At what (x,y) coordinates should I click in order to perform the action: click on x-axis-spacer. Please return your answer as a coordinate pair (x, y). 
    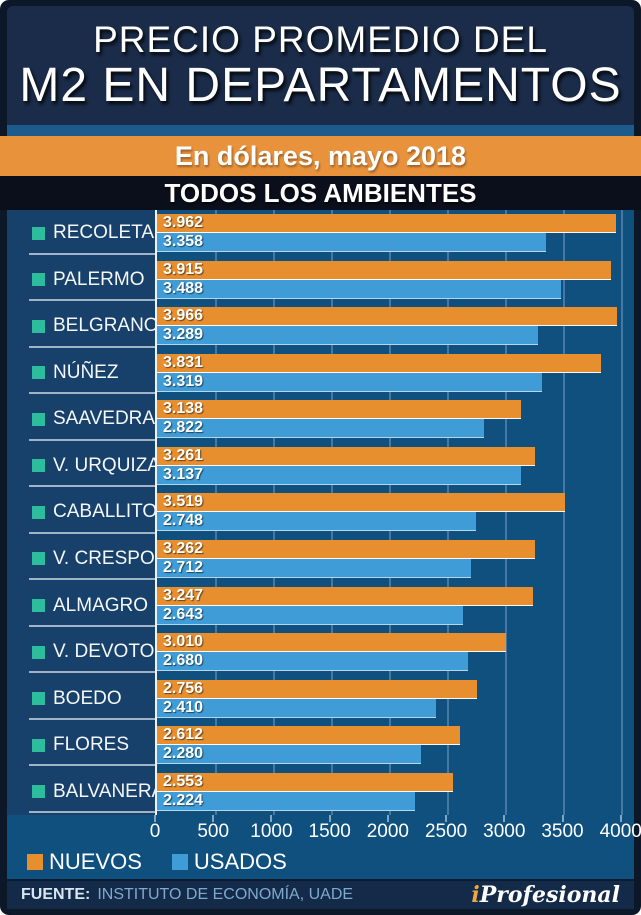
    Looking at the image, I should click on (81, 830).